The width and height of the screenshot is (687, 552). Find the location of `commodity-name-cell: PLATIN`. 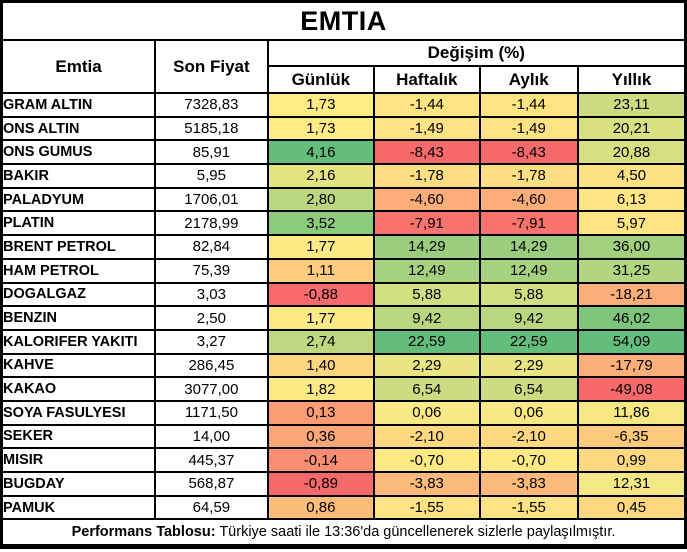

commodity-name-cell: PLATIN is located at coordinates (78, 223).